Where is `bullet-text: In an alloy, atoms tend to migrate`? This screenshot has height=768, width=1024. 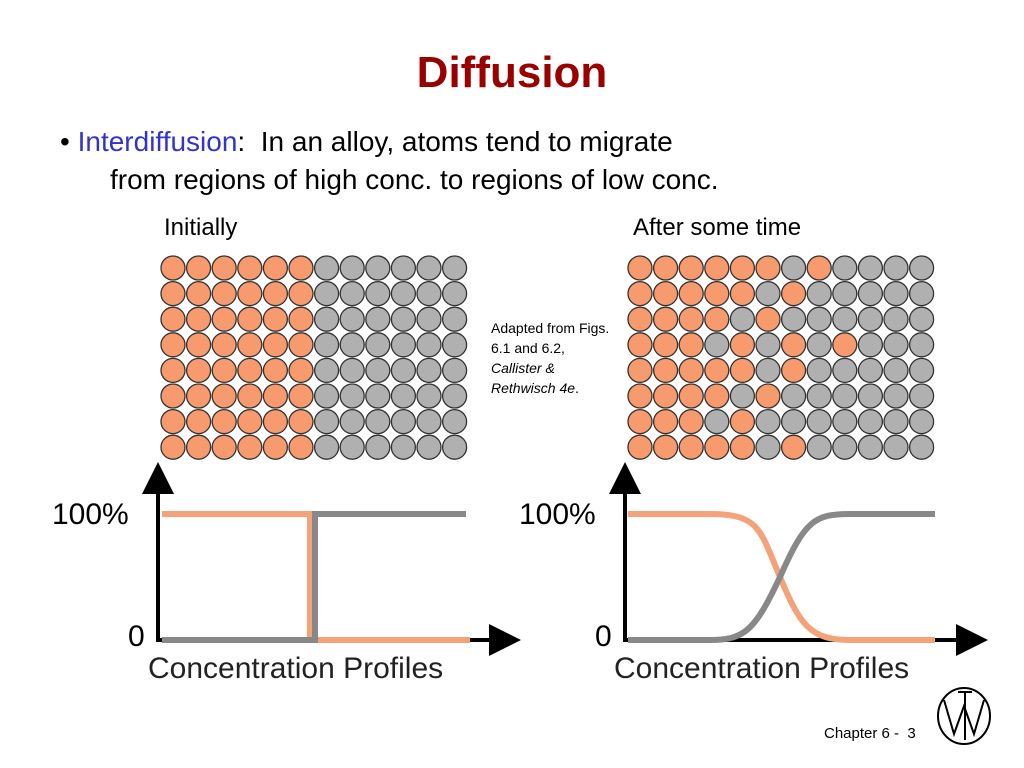 bullet-text: In an alloy, atoms tend to migrate is located at coordinates (466, 141).